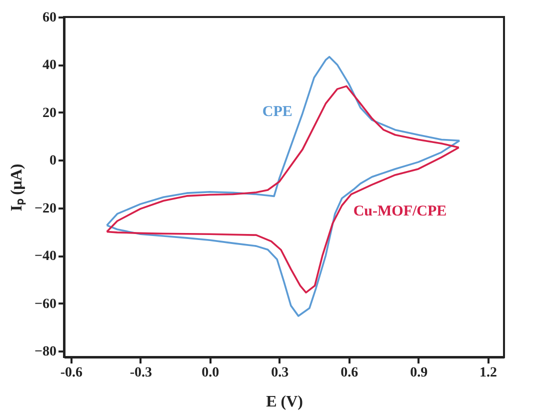 Image resolution: width=538 pixels, height=420 pixels. Describe the element at coordinates (45, 208) in the screenshot. I see `y-tick-label: −20` at that location.